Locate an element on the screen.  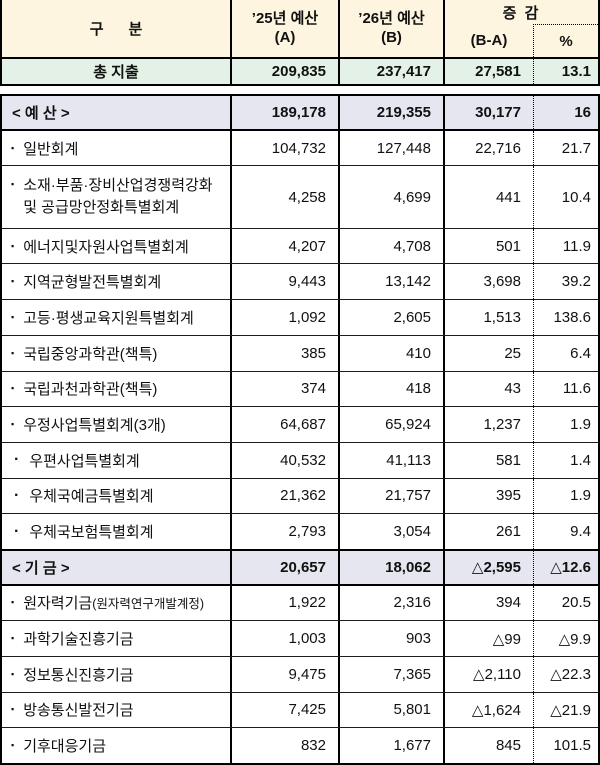
row-category-cell: ▪ 국립과천과학관(책특) is located at coordinates (116, 389).